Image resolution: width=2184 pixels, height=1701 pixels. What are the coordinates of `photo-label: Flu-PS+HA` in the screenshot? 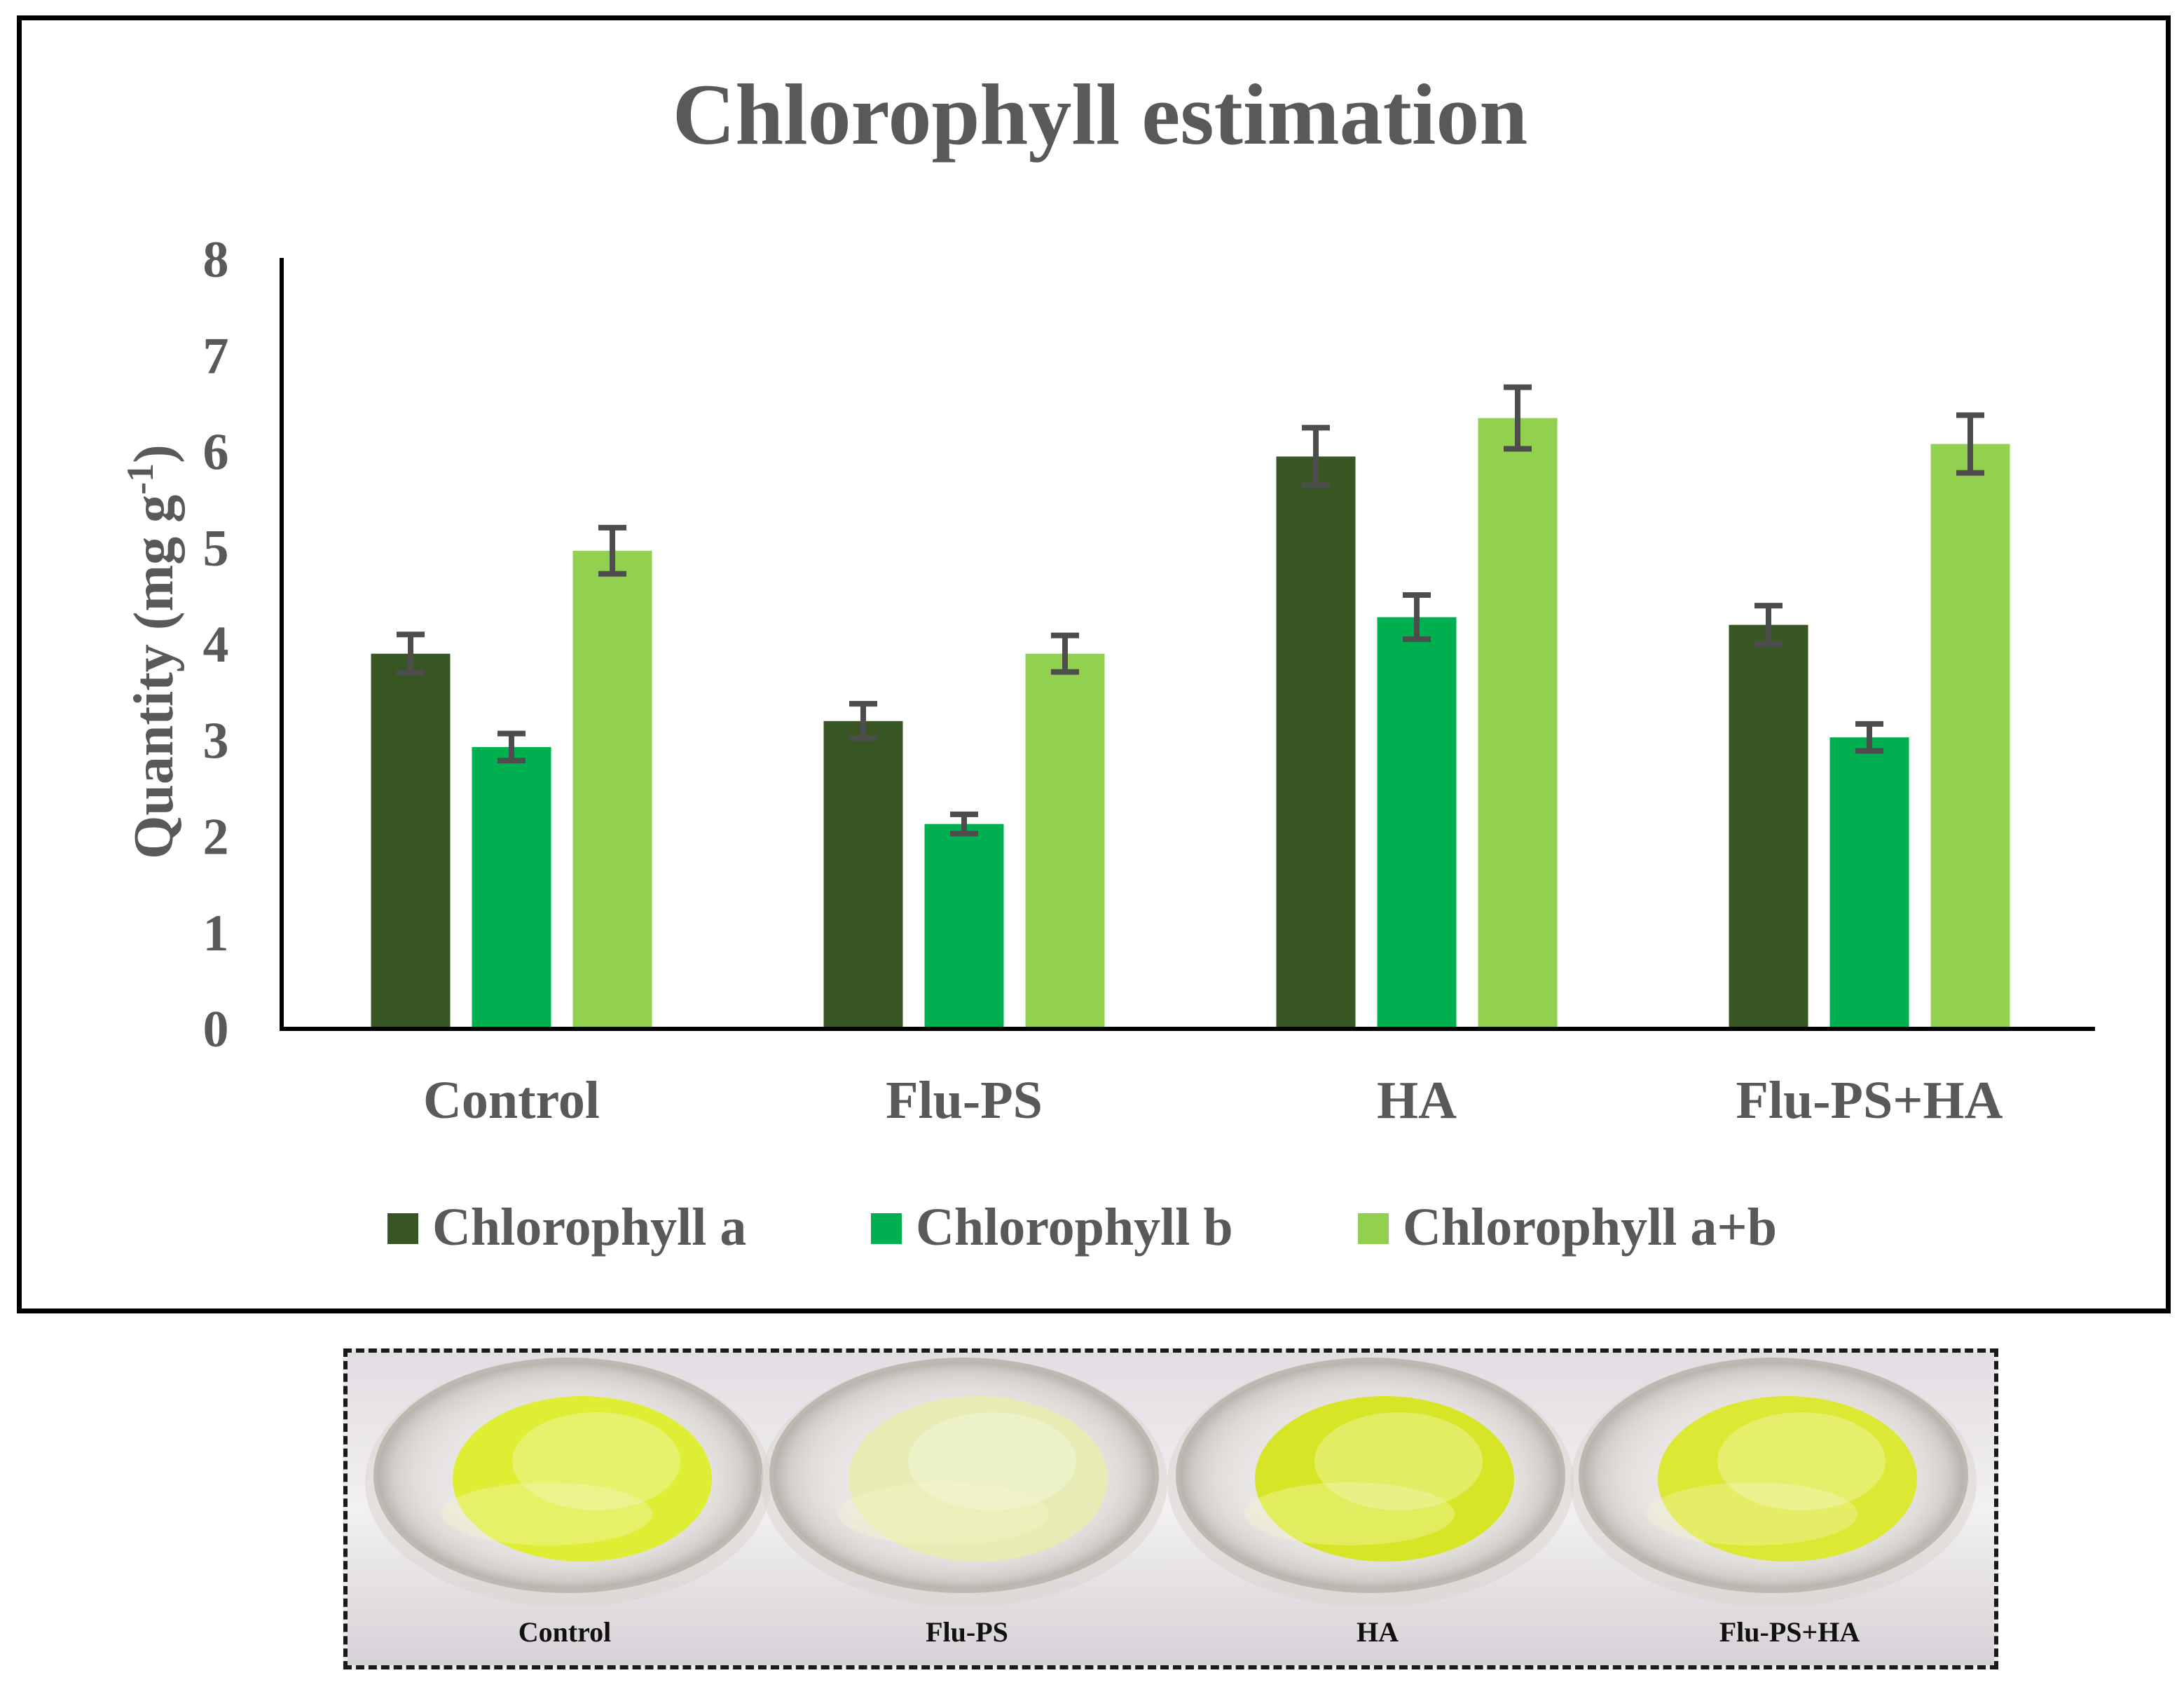 It's located at (1789, 1632).